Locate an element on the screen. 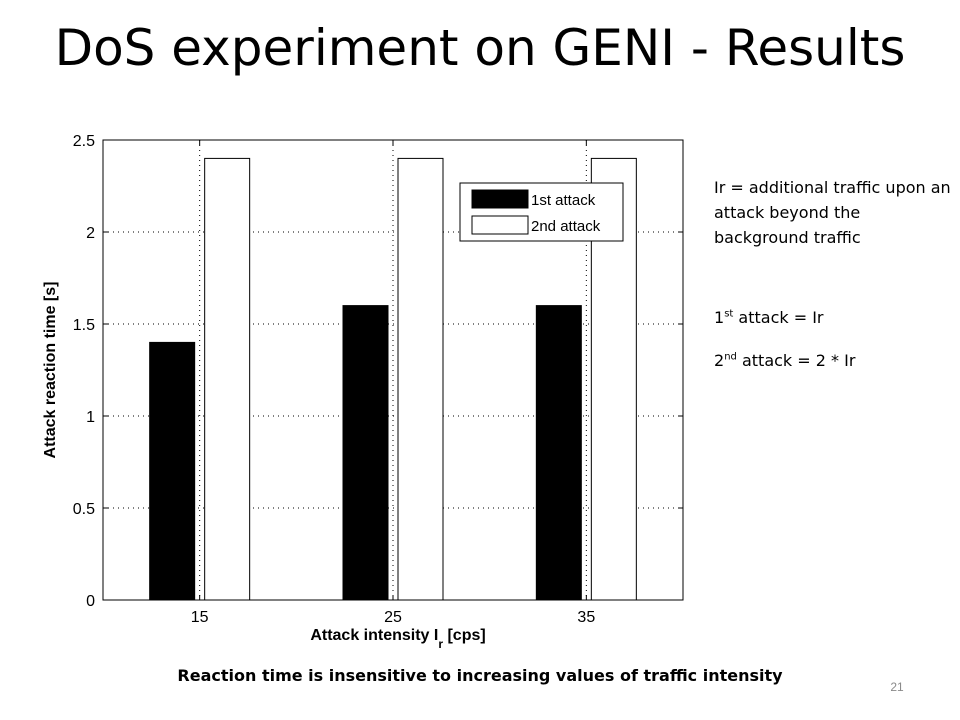 This screenshot has height=720, width=960. x-tick-label: 35 is located at coordinates (586, 617).